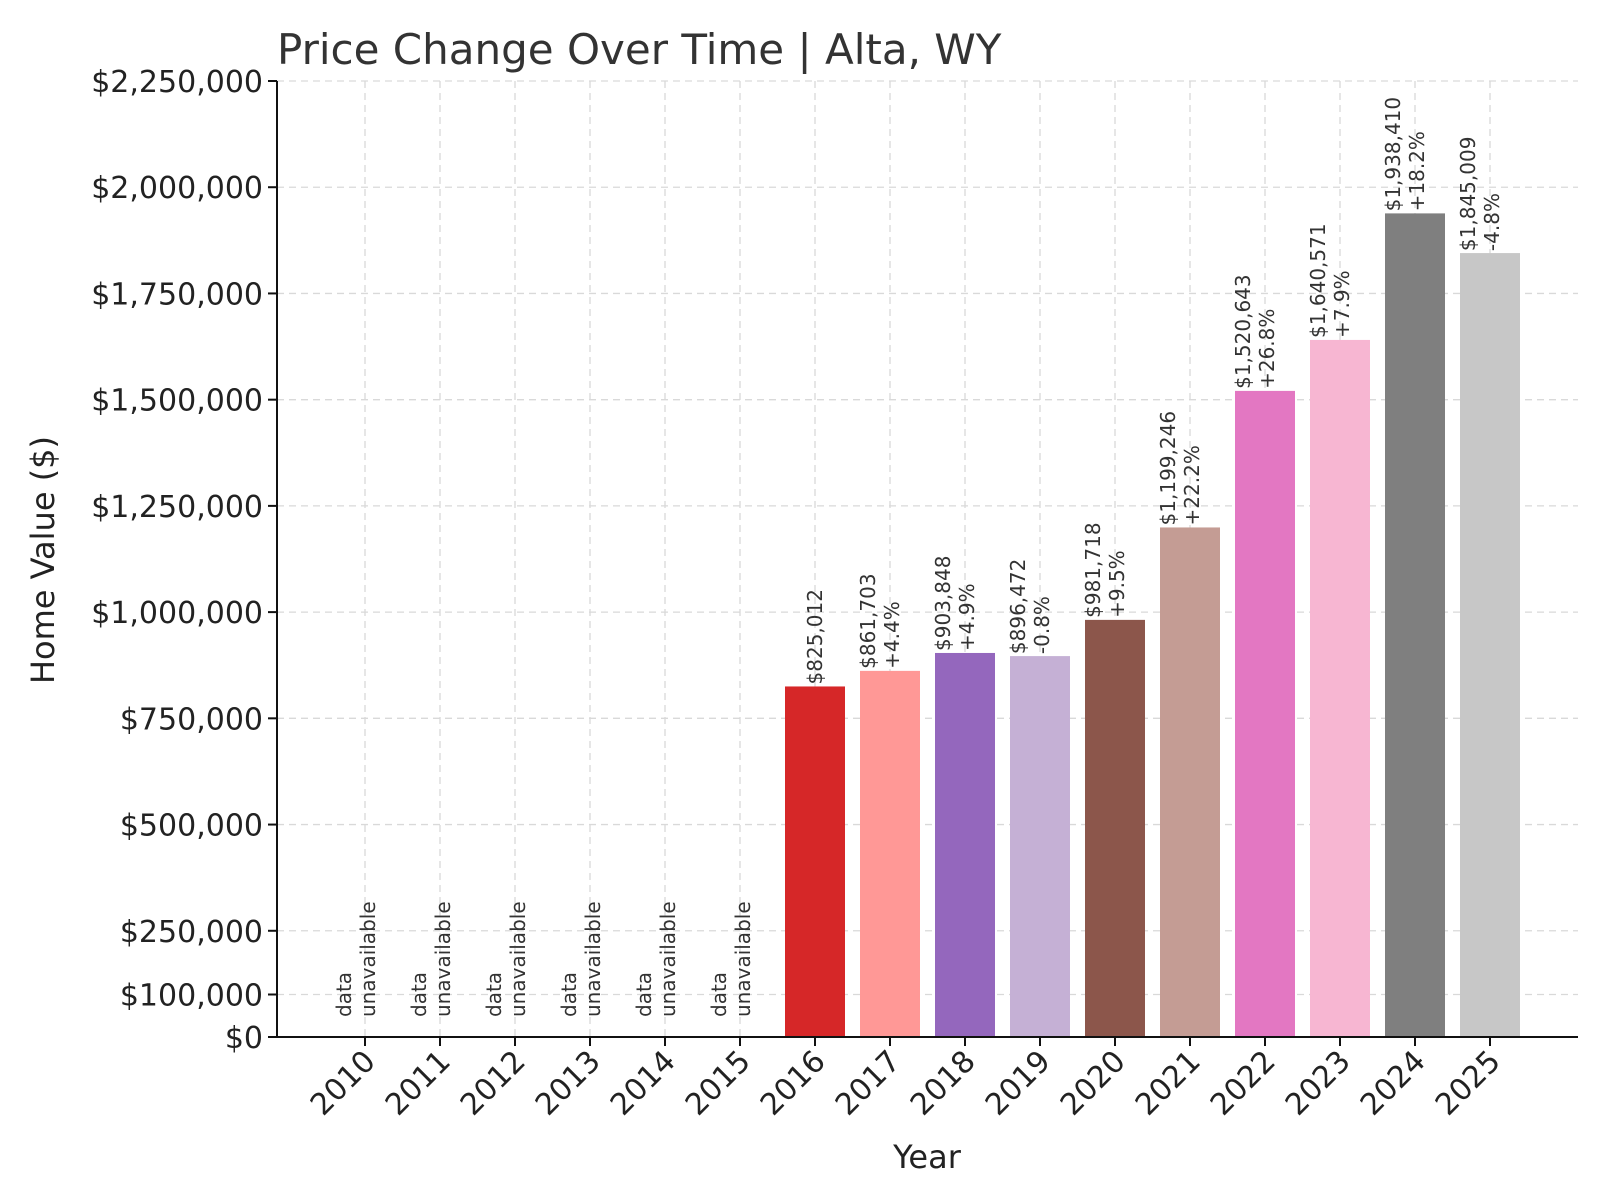 Image resolution: width=1600 pixels, height=1200 pixels. I want to click on bar-2023, so click(1340, 688).